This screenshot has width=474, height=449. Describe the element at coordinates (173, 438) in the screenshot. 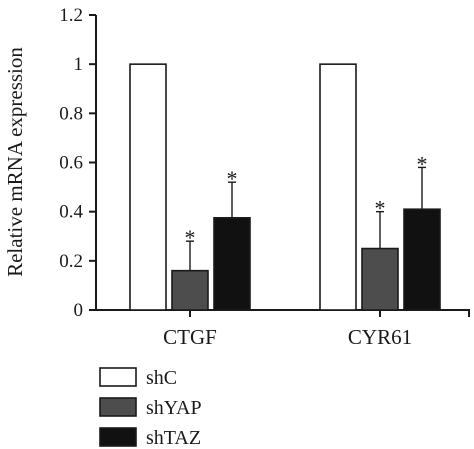

I see `legend-label-shTAZ: shTAZ` at that location.